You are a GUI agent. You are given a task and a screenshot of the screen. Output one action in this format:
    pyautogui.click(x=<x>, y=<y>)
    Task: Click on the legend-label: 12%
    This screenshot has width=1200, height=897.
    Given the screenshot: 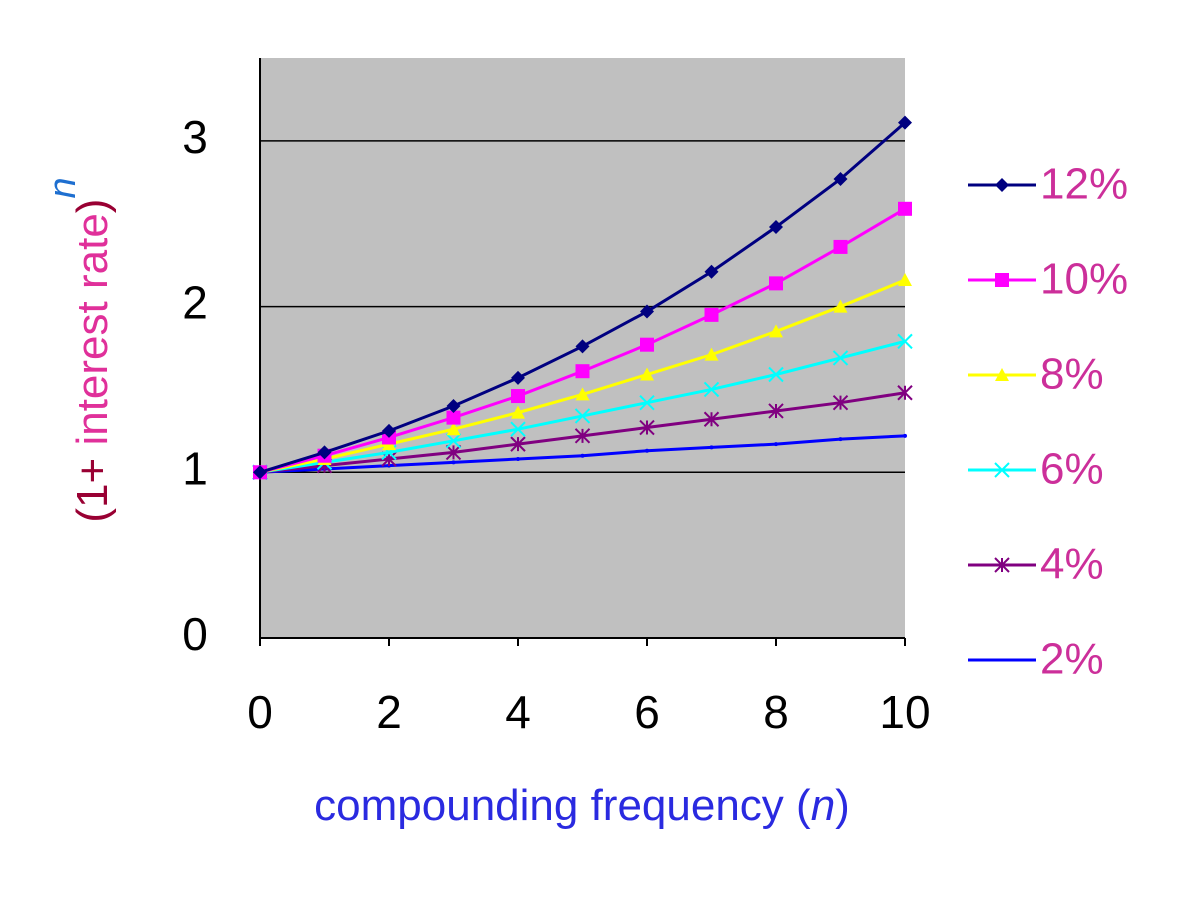 What is the action you would take?
    pyautogui.click(x=1084, y=184)
    